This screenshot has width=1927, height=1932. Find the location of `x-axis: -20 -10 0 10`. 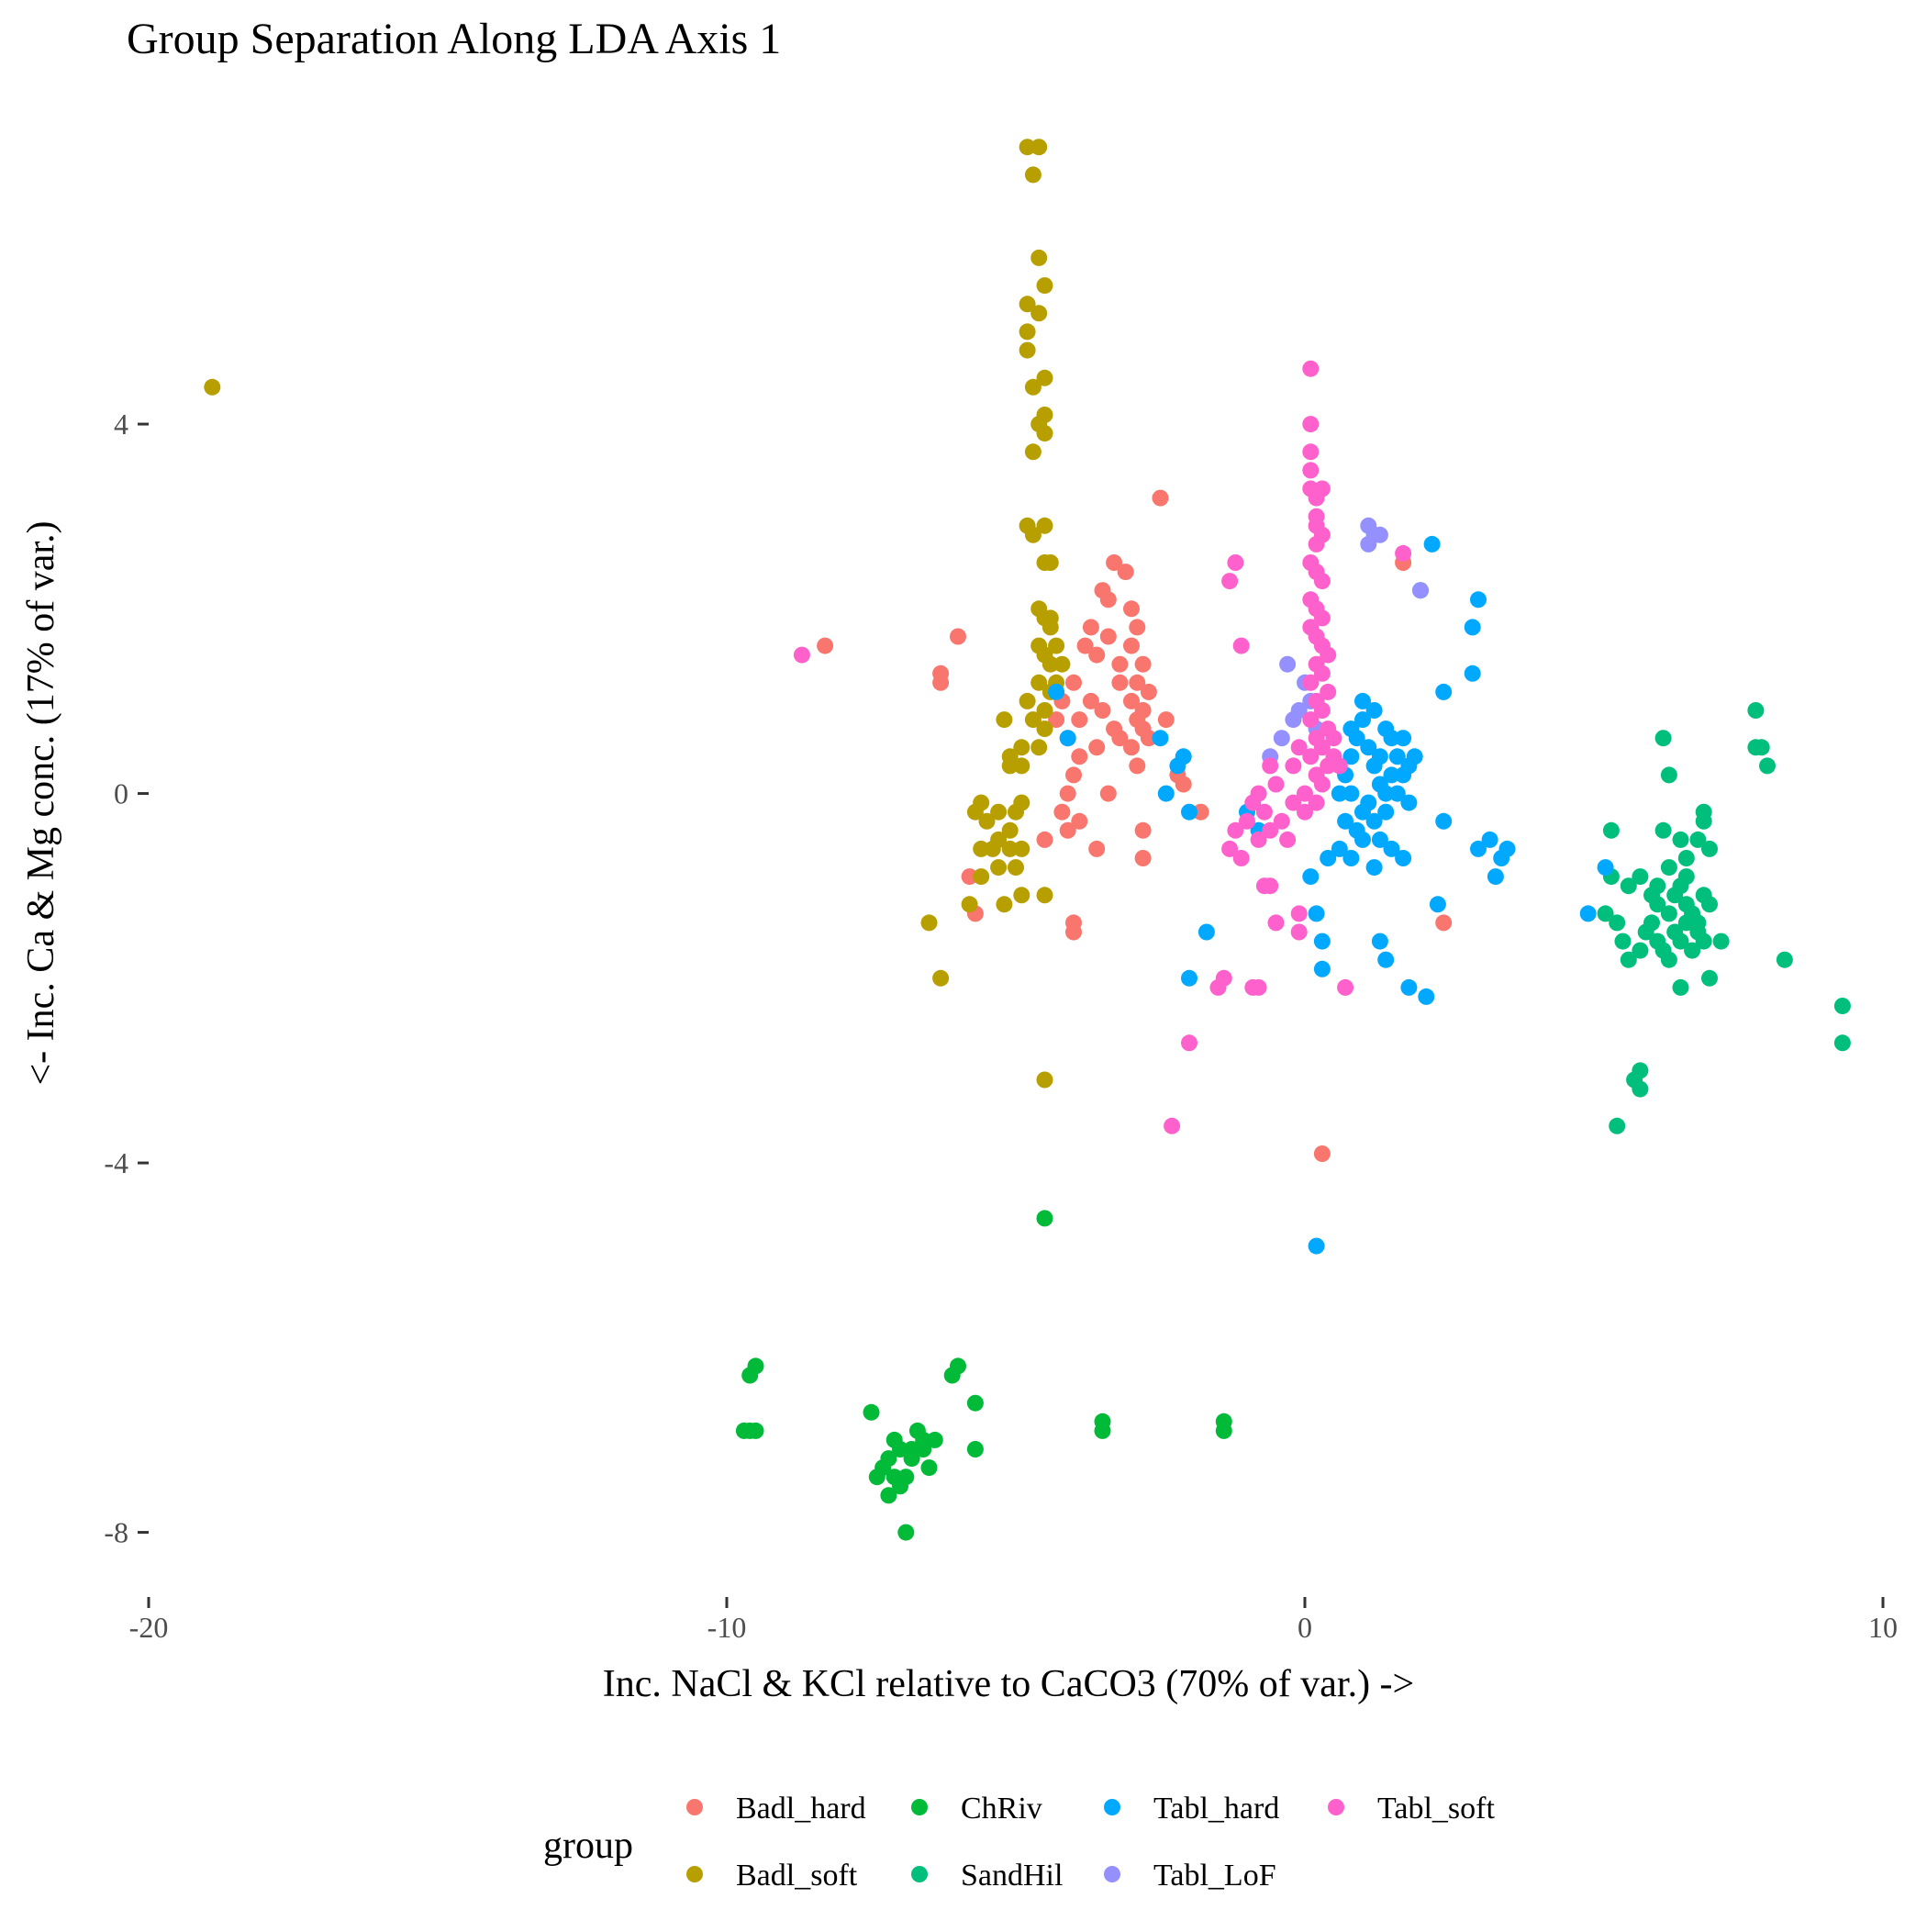

x-axis: -20 -10 0 10 is located at coordinates (1013, 1620).